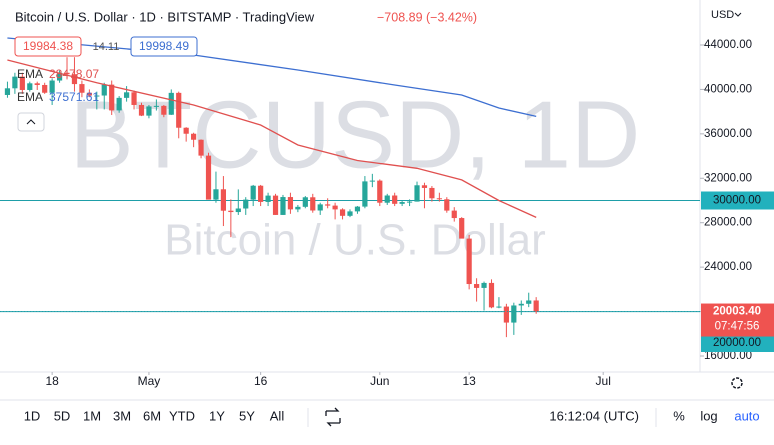  I want to click on readout-value: 14.11, so click(106, 47).